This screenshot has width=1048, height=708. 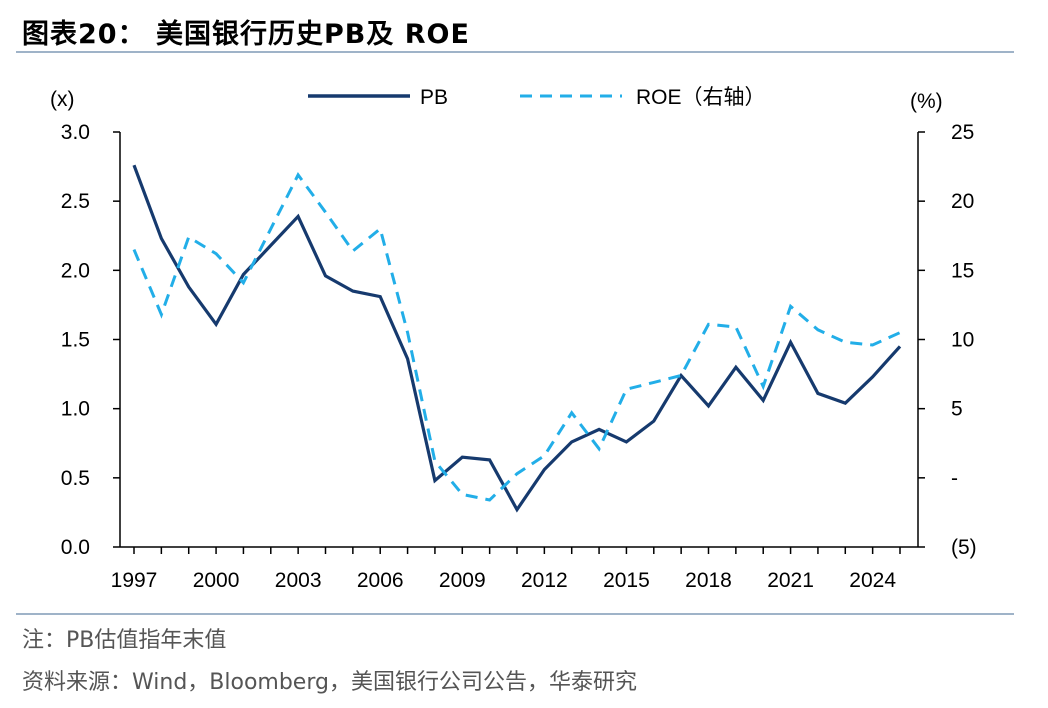 What do you see at coordinates (246, 34) in the screenshot?
I see `chart-title: 图表20： 美国银行历史PB及 ROE` at bounding box center [246, 34].